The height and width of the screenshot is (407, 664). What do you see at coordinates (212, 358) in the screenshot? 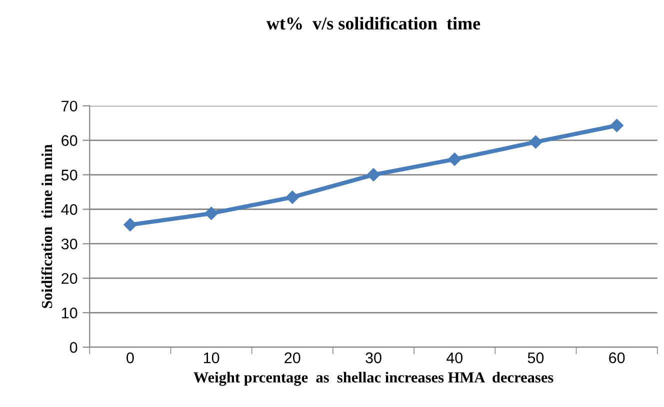
I see `x-tick-label: 10` at bounding box center [212, 358].